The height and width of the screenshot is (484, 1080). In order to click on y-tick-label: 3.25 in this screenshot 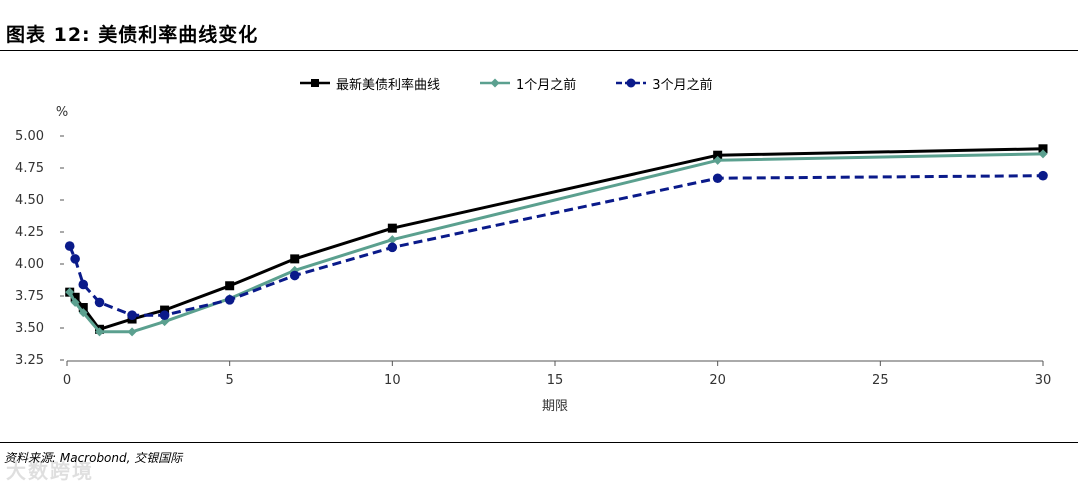, I will do `click(29, 360)`.